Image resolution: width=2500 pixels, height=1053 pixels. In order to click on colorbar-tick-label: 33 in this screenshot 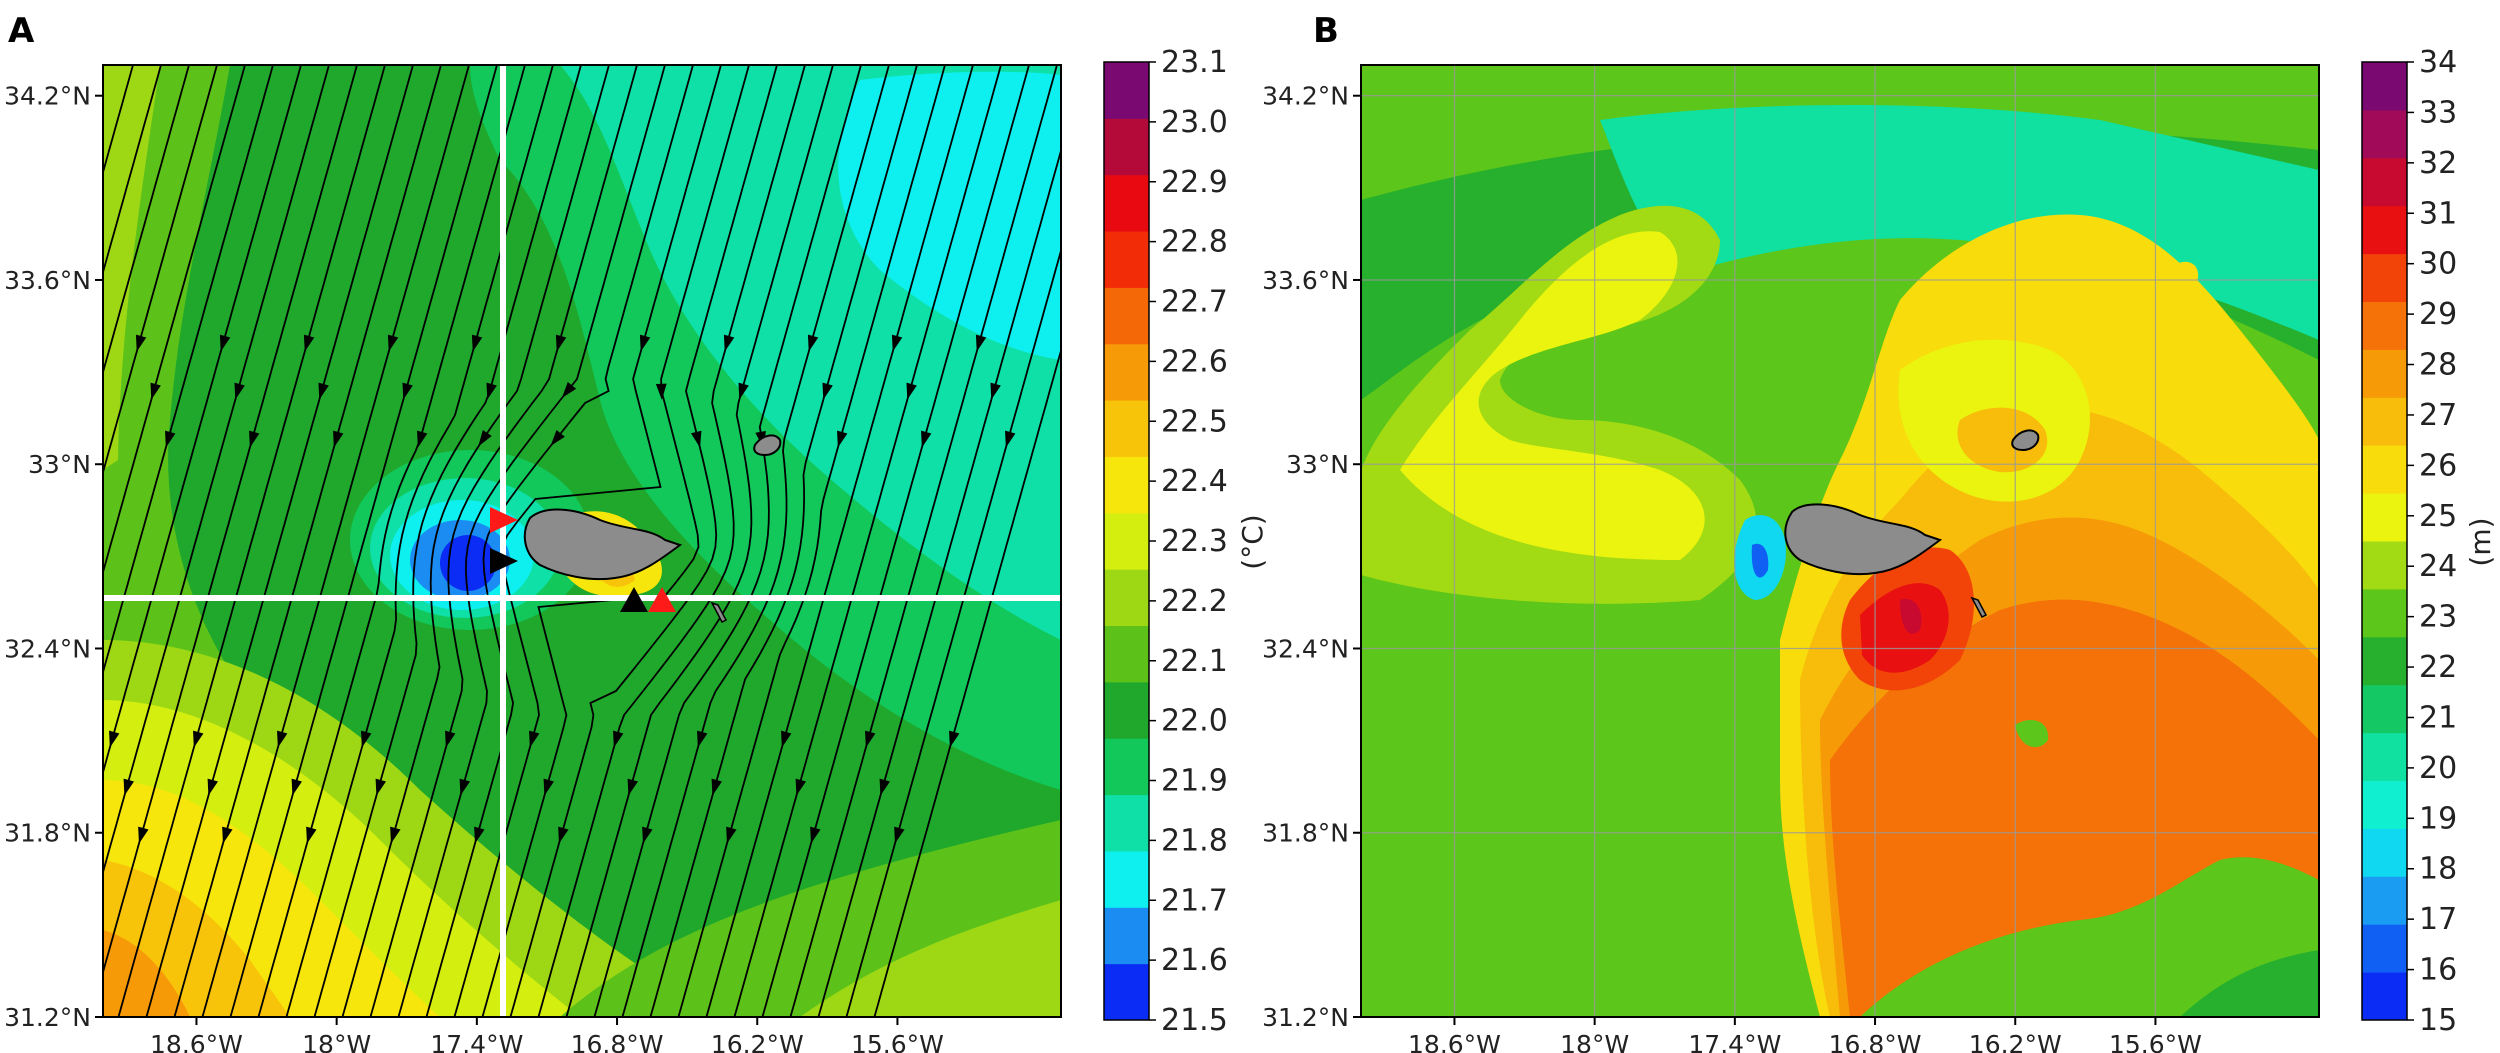, I will do `click(2438, 112)`.